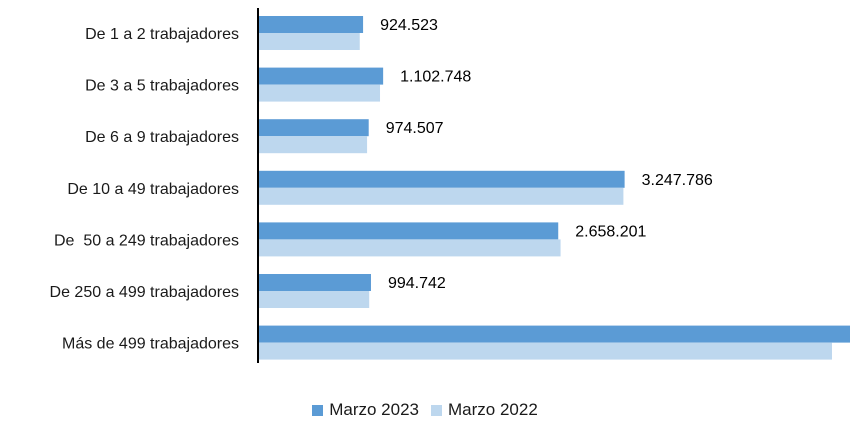 The height and width of the screenshot is (421, 850). What do you see at coordinates (153, 189) in the screenshot?
I see `category-label: De 10 a 49 trabajadores` at bounding box center [153, 189].